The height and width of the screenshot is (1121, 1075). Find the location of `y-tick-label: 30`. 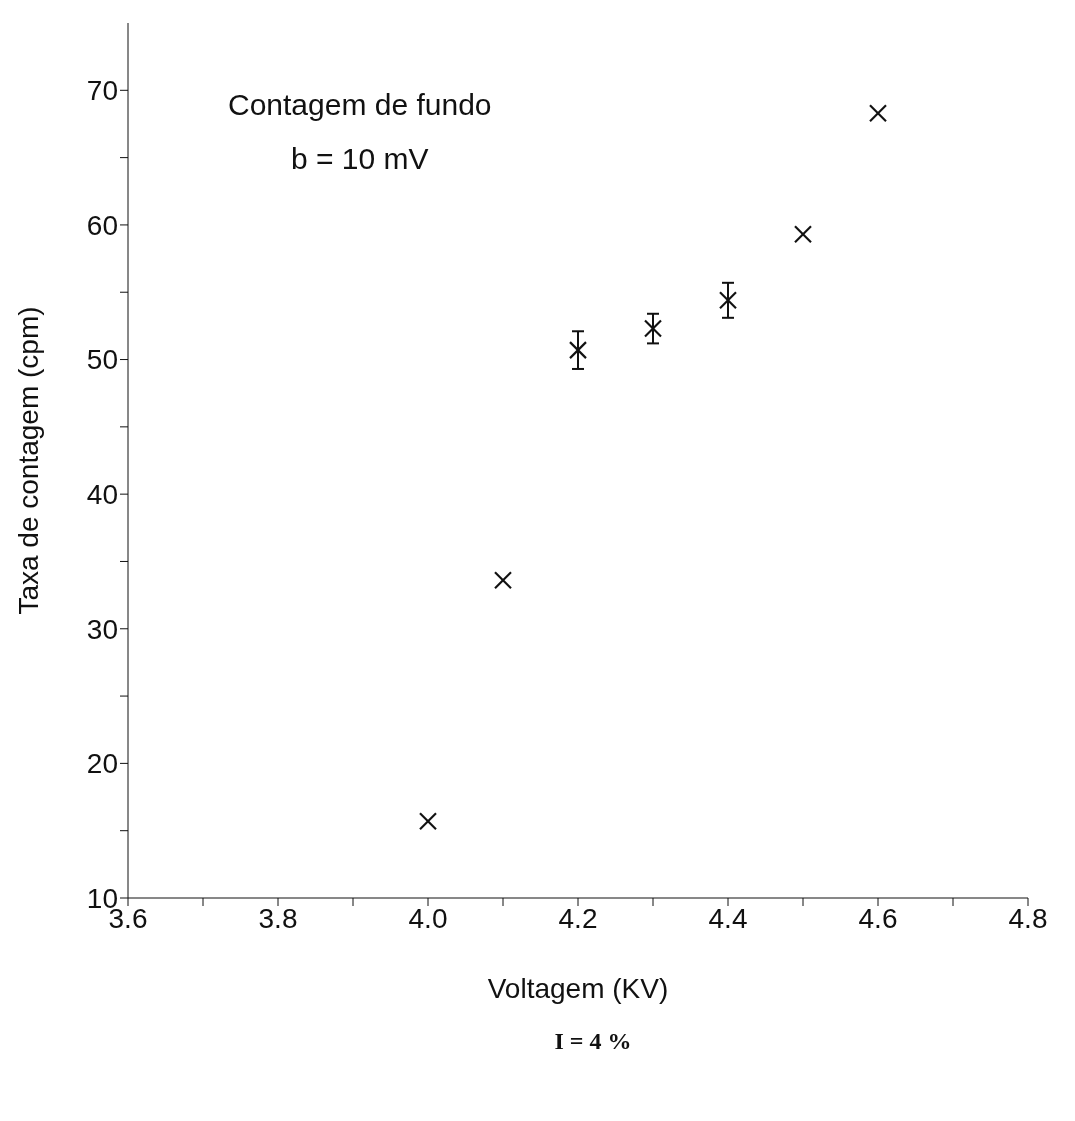

y-tick-label: 30 is located at coordinates (102, 629).